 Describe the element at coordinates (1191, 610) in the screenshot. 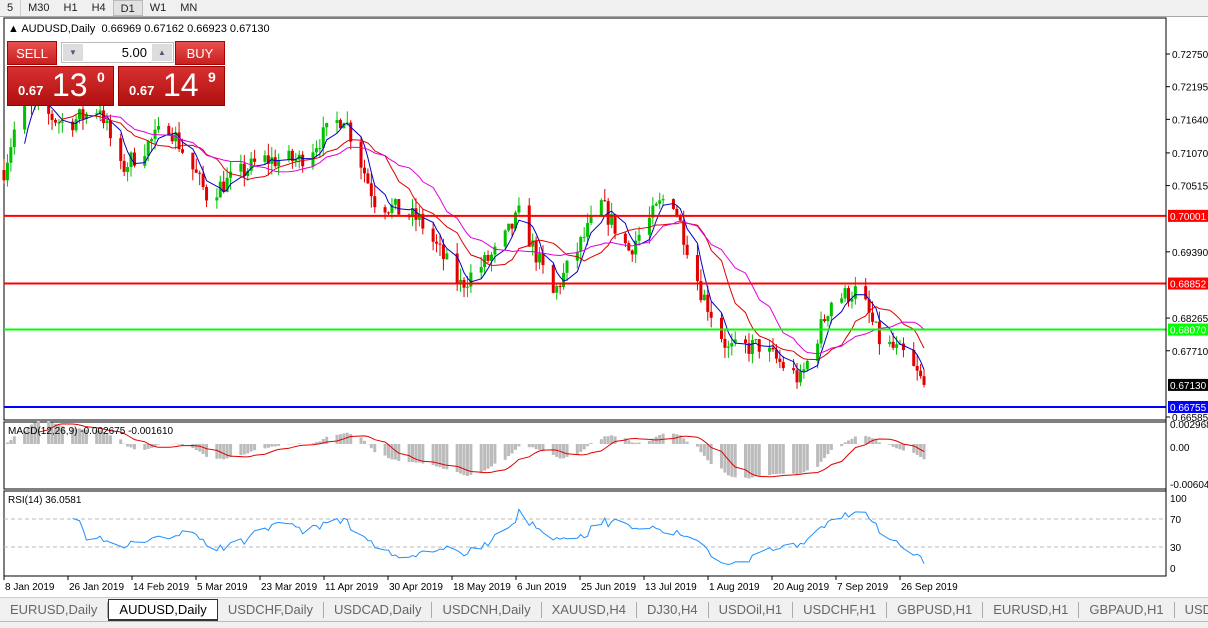

I see `tab-usdjp: USDJP` at that location.